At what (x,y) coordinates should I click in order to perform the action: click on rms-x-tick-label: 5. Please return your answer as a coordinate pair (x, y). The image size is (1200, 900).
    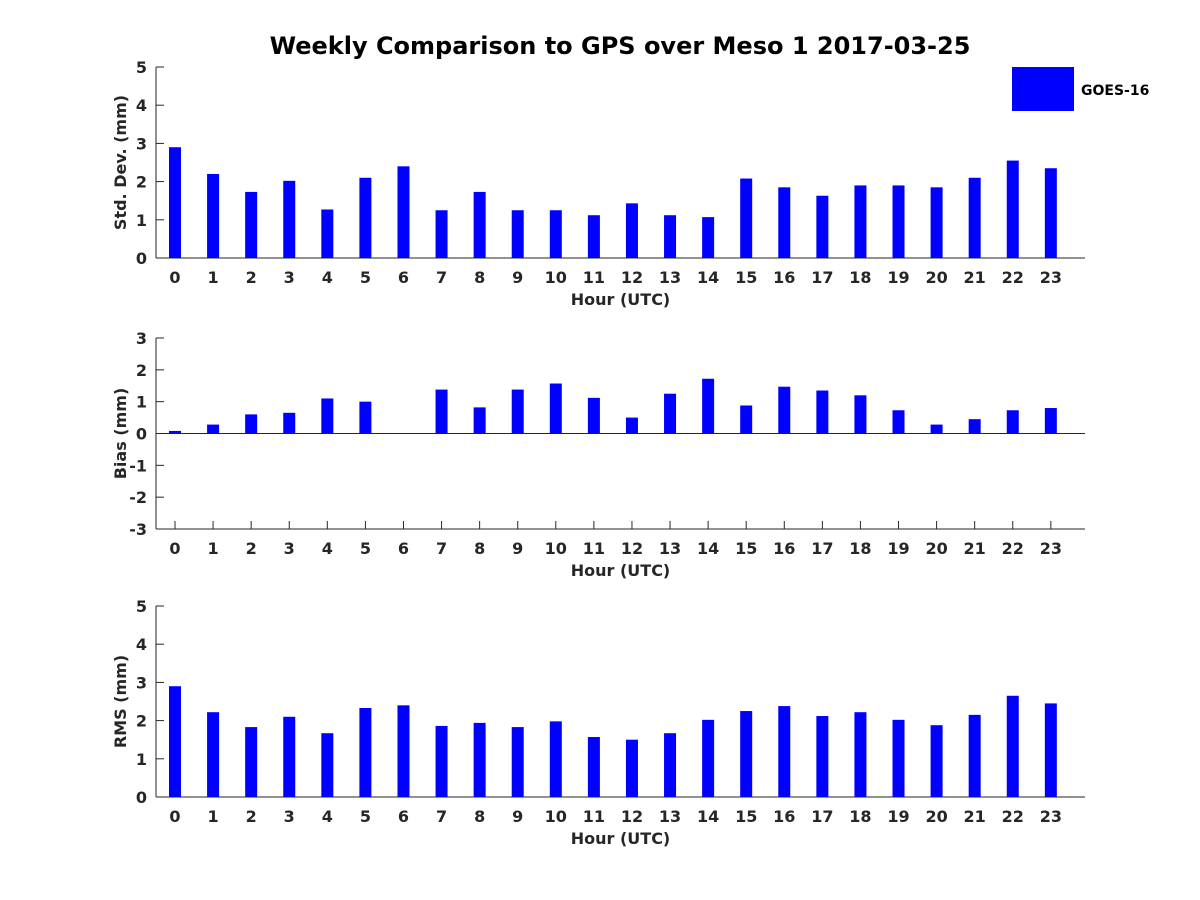
    Looking at the image, I should click on (365, 816).